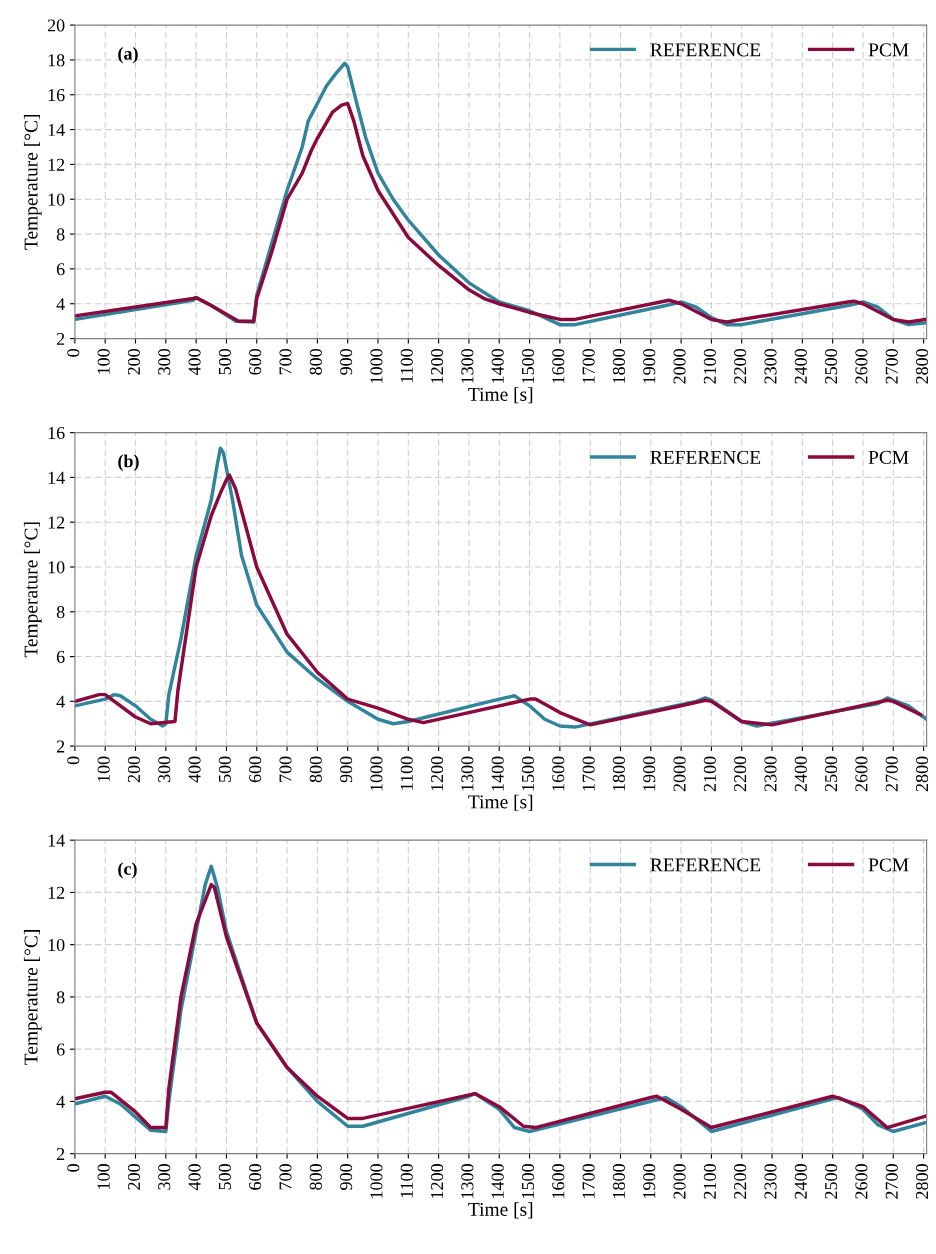 Image resolution: width=936 pixels, height=1254 pixels. I want to click on x-tick-label: 1200, so click(437, 365).